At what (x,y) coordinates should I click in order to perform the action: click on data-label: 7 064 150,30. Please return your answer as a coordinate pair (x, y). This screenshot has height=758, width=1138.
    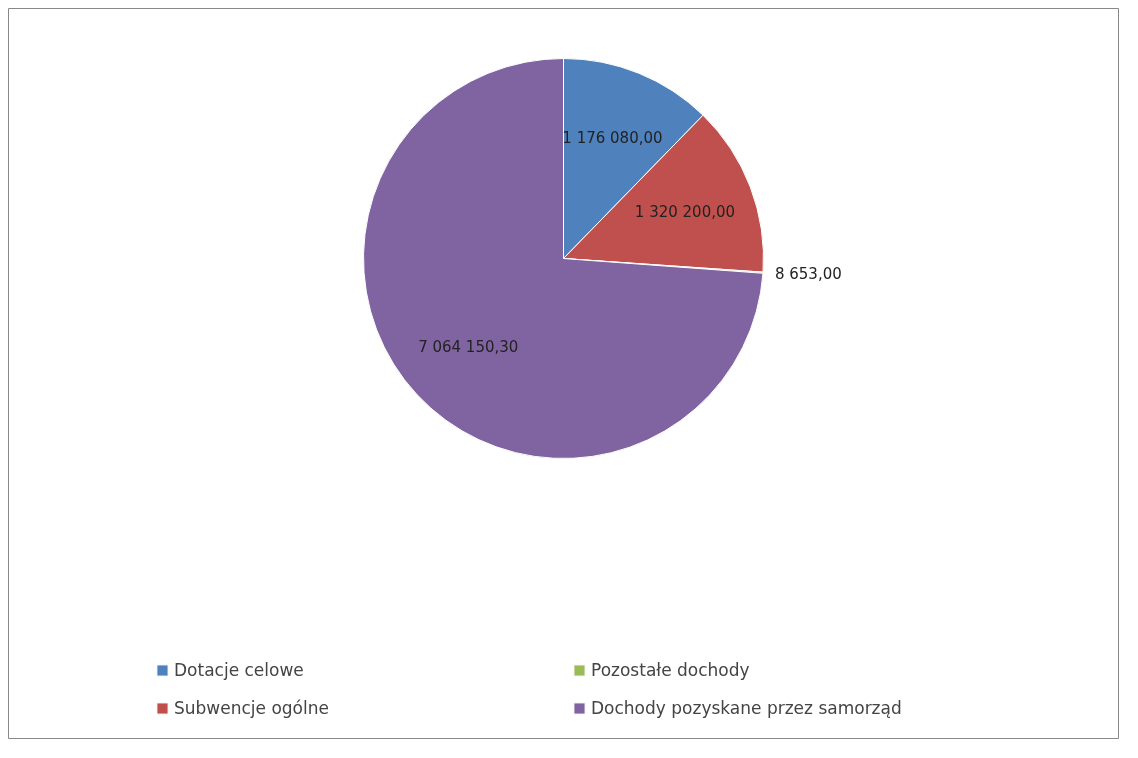
    Looking at the image, I should click on (468, 346).